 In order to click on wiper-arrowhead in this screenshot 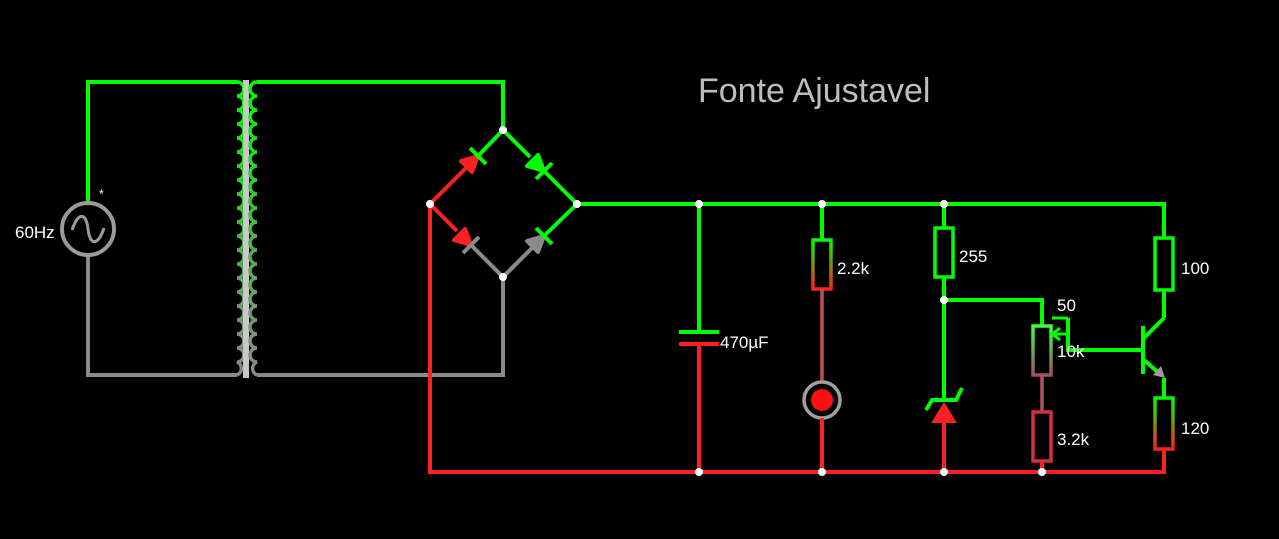, I will do `click(1055, 334)`.